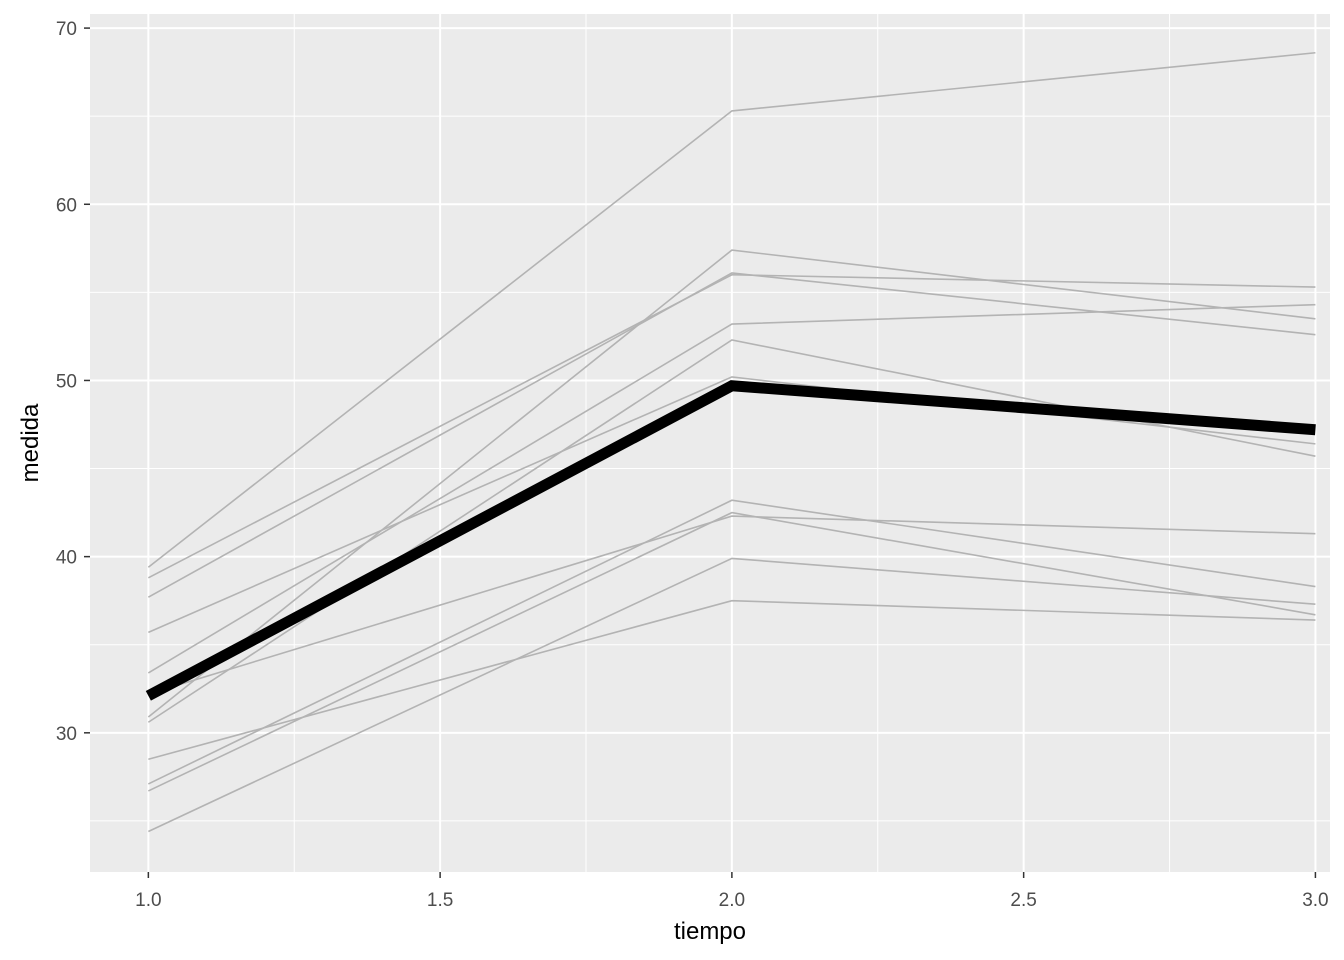  I want to click on y-tick-label: 30, so click(66, 734).